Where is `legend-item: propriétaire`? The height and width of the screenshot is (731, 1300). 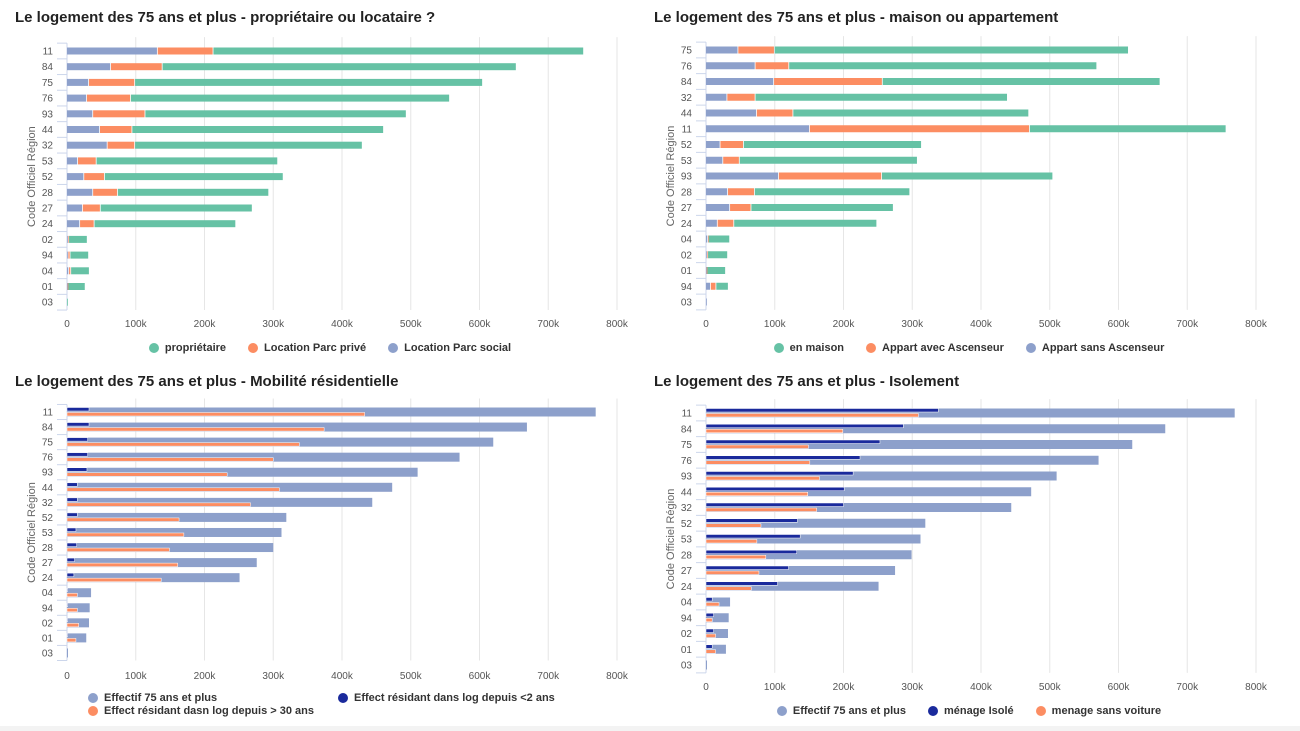 legend-item: propriétaire is located at coordinates (187, 348).